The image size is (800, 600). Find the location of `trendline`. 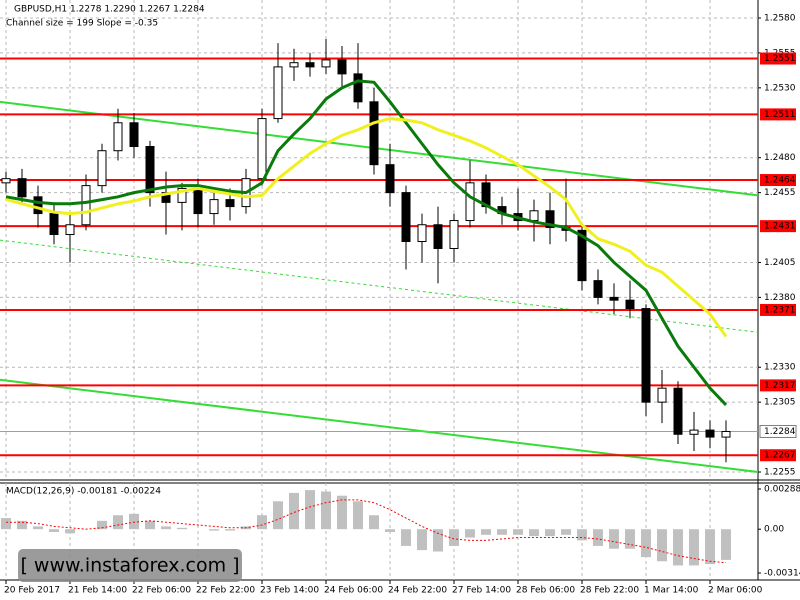

trendline is located at coordinates (379, 286).